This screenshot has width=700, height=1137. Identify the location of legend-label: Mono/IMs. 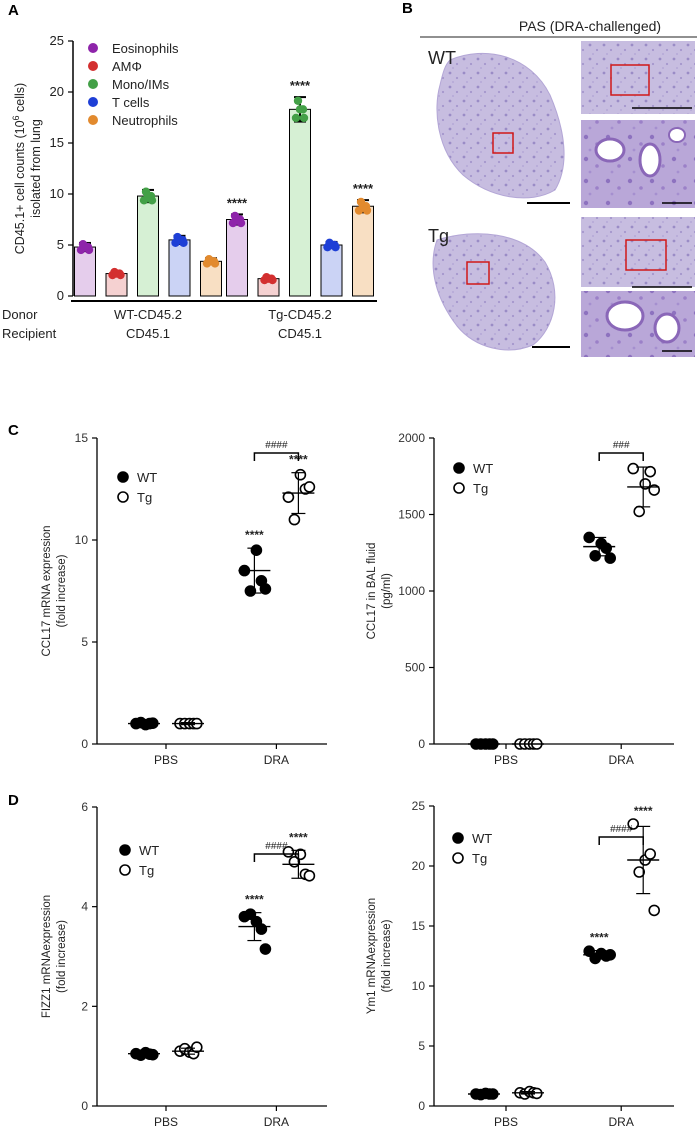
(141, 84).